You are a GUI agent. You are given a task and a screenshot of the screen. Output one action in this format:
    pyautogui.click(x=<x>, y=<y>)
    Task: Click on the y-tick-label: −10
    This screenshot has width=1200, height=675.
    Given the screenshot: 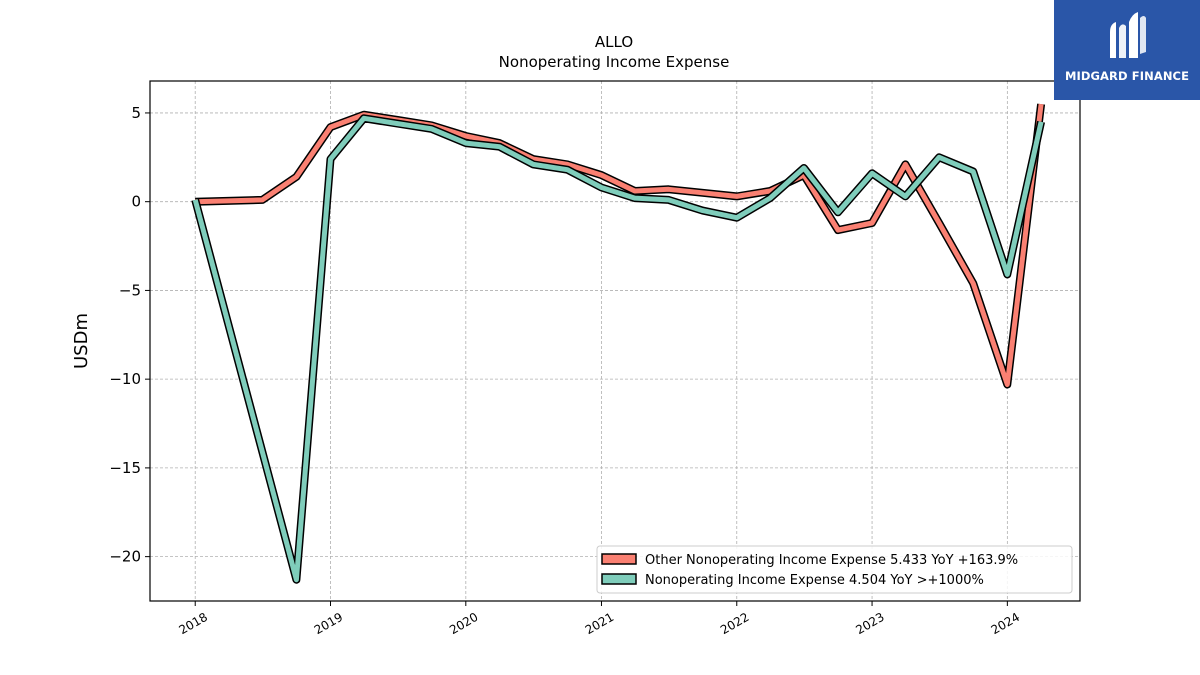 What is the action you would take?
    pyautogui.click(x=125, y=379)
    